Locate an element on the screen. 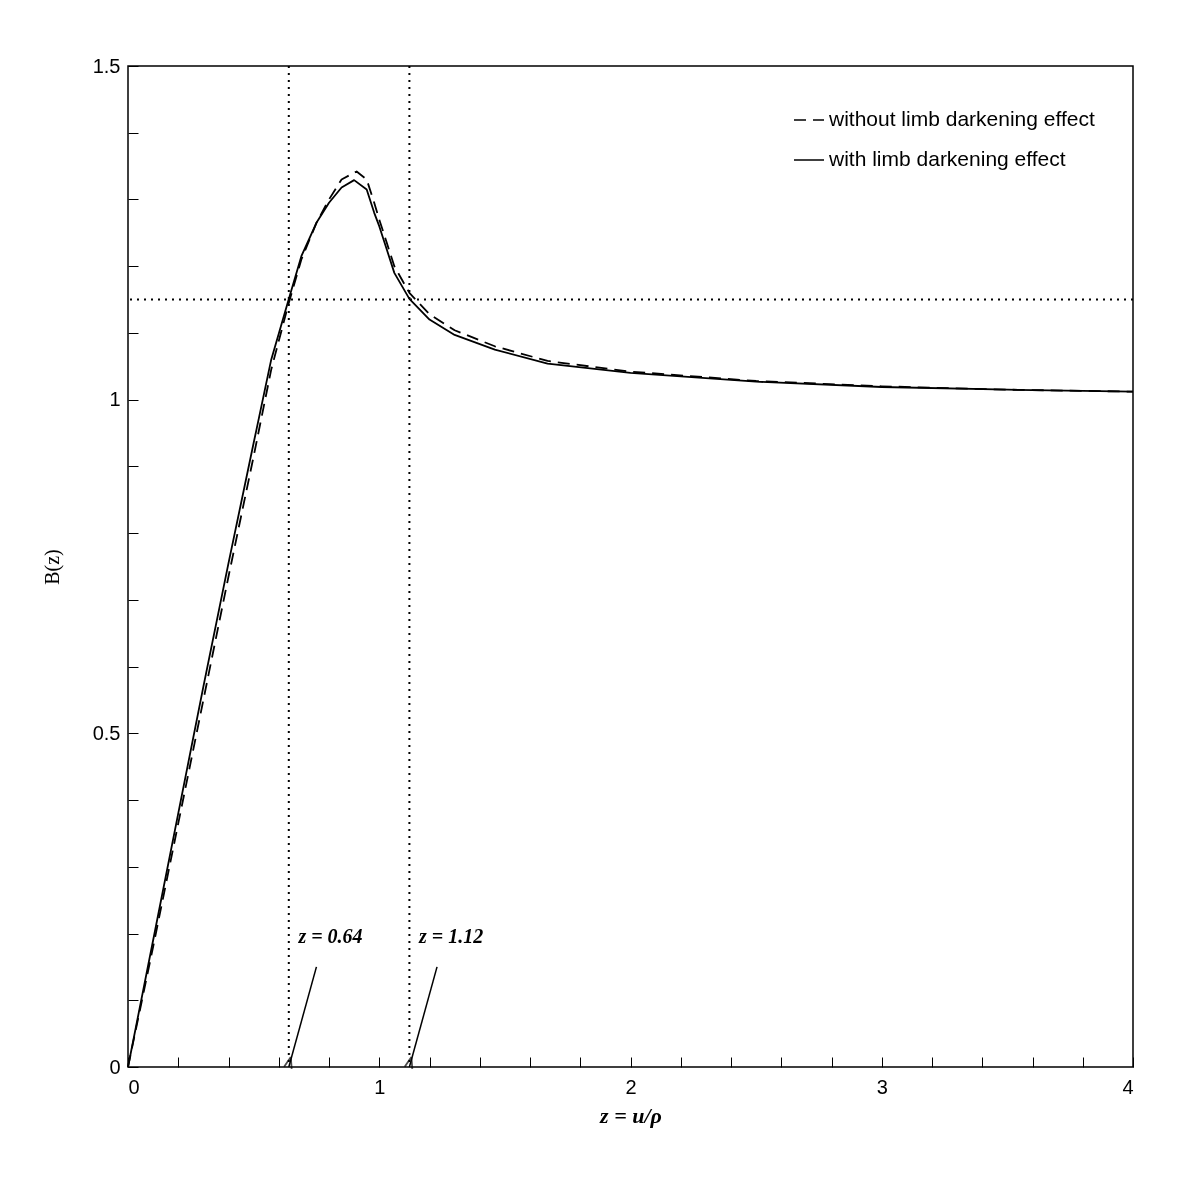 Image resolution: width=1196 pixels, height=1196 pixels. x-axis-title: z = u/ρ is located at coordinates (630, 1115).